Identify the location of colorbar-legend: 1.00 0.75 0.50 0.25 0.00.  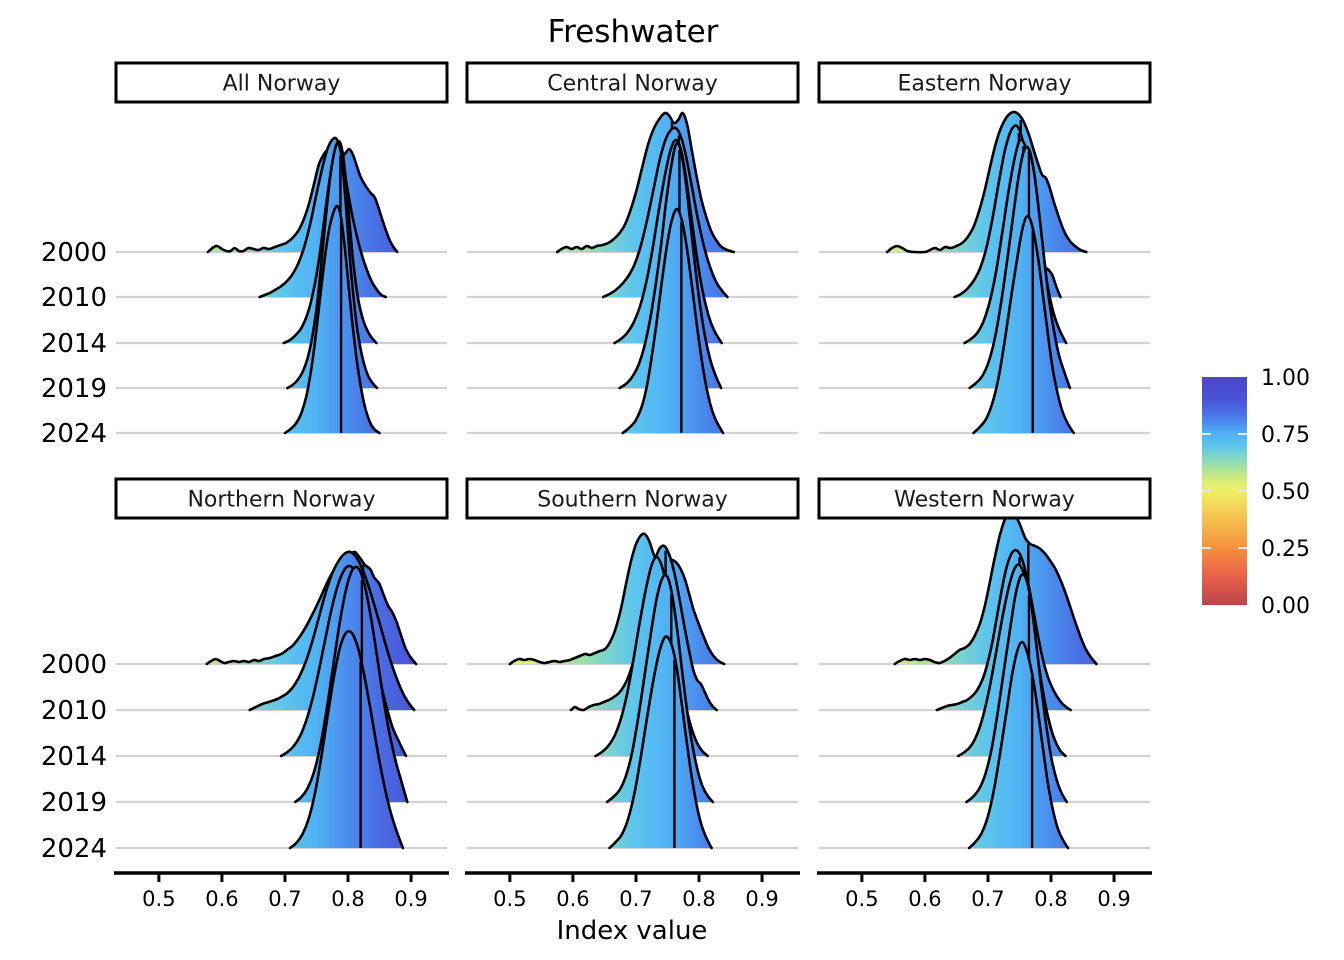
(1256, 492).